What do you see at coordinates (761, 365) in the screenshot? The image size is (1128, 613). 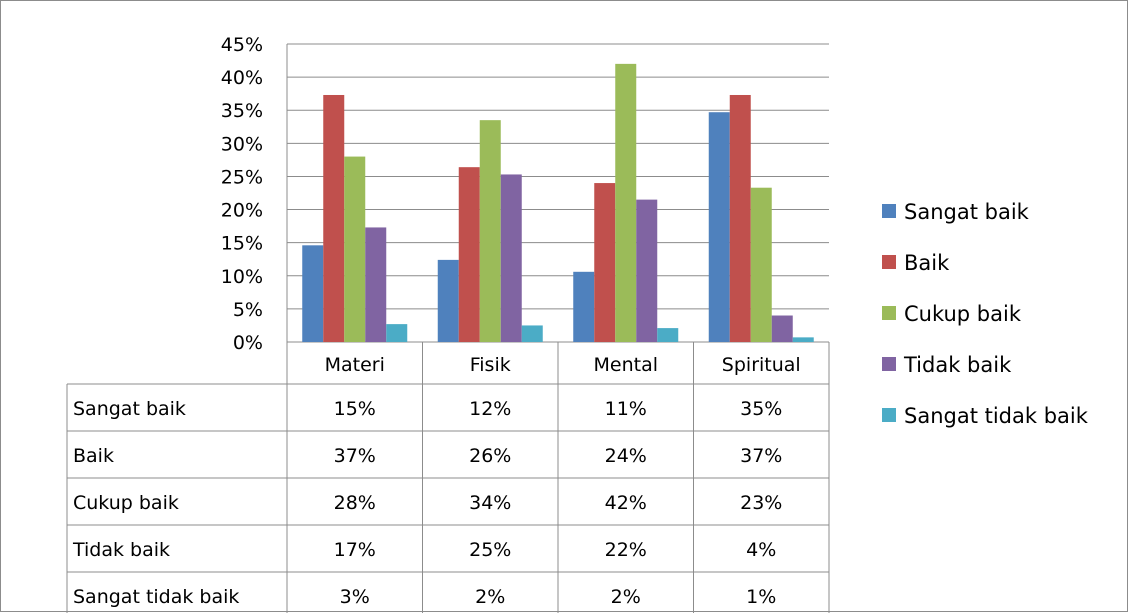 I see `category-label-spiritual: Spiritual` at bounding box center [761, 365].